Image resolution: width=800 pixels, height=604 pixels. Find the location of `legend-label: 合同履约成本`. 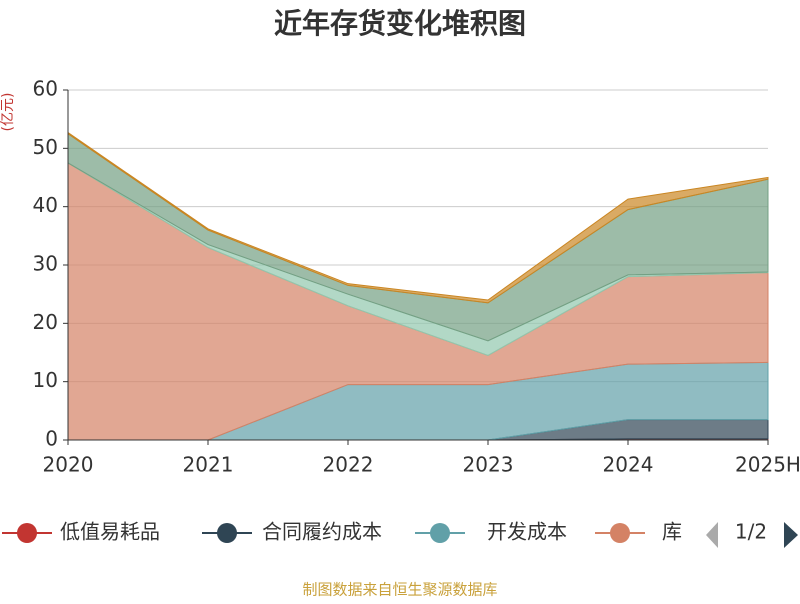

legend-label: 合同履约成本 is located at coordinates (322, 532).